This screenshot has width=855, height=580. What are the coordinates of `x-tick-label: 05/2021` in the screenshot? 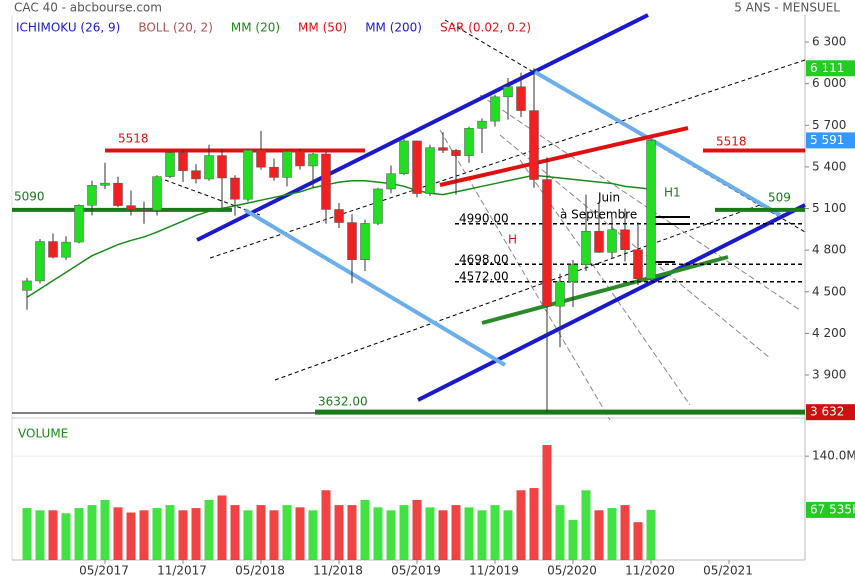 It's located at (728, 571).